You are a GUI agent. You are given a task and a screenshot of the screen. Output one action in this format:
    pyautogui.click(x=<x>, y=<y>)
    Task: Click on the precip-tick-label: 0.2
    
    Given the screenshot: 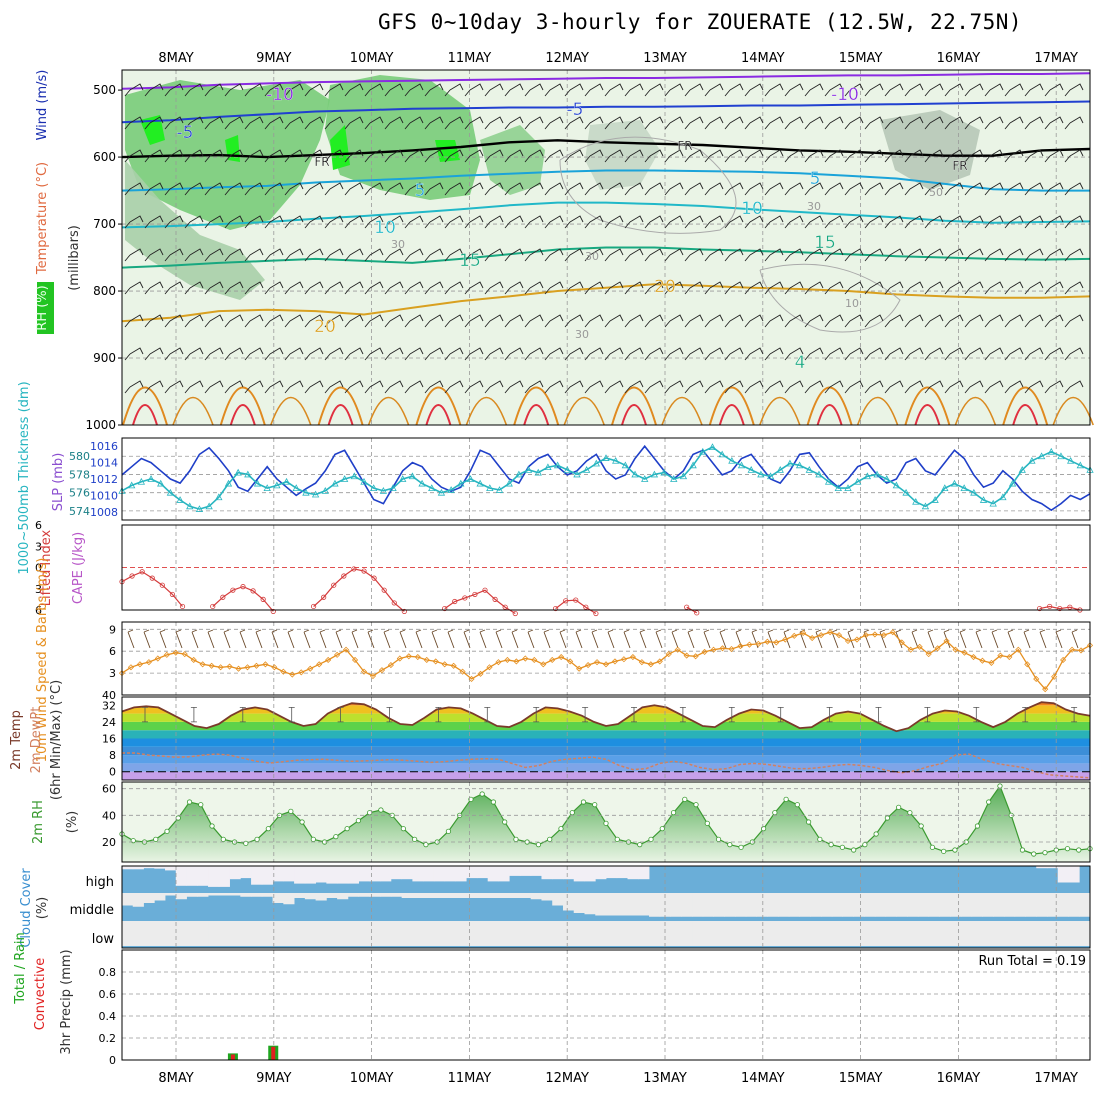 What is the action you would take?
    pyautogui.click(x=108, y=1038)
    